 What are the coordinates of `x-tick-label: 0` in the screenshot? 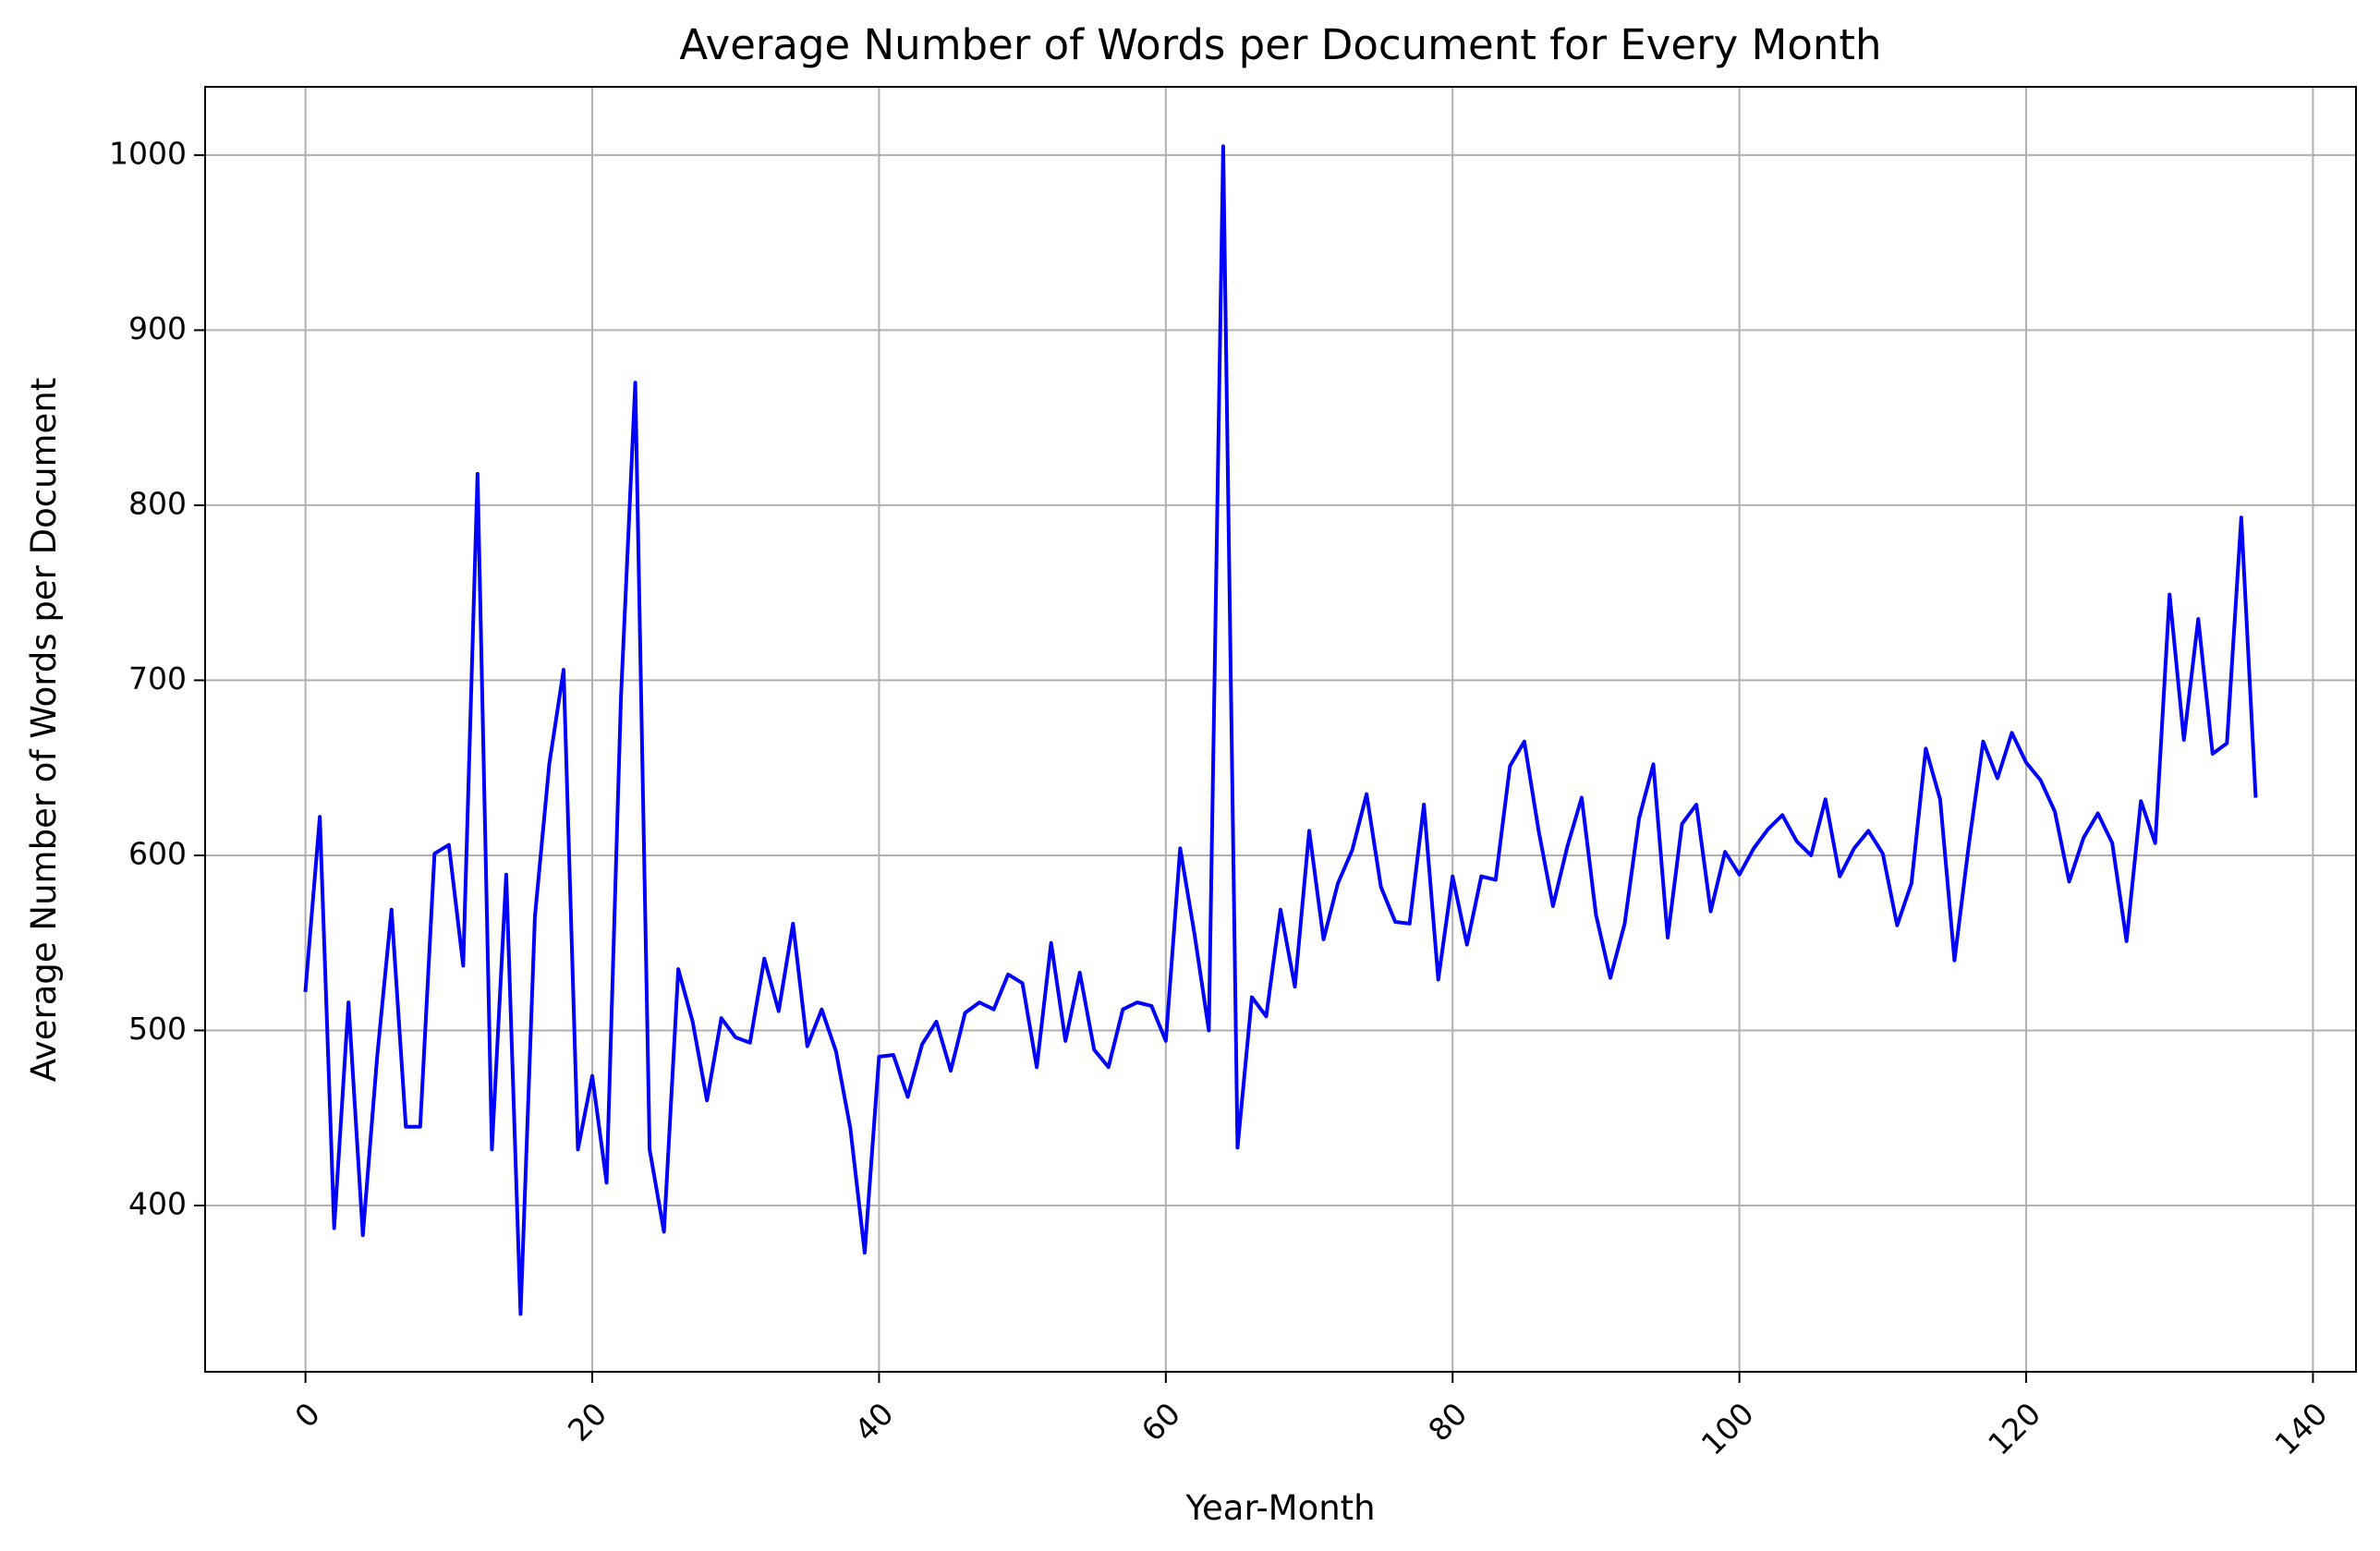 It's located at (306, 1415).